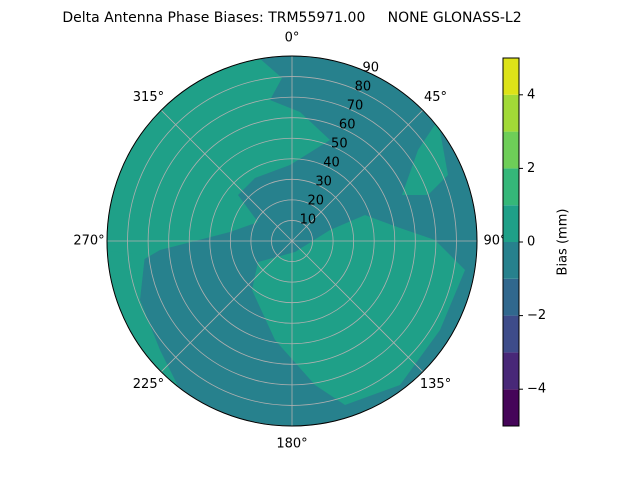 This screenshot has height=480, width=640. I want to click on colorbar-tick-label: 4, so click(531, 94).